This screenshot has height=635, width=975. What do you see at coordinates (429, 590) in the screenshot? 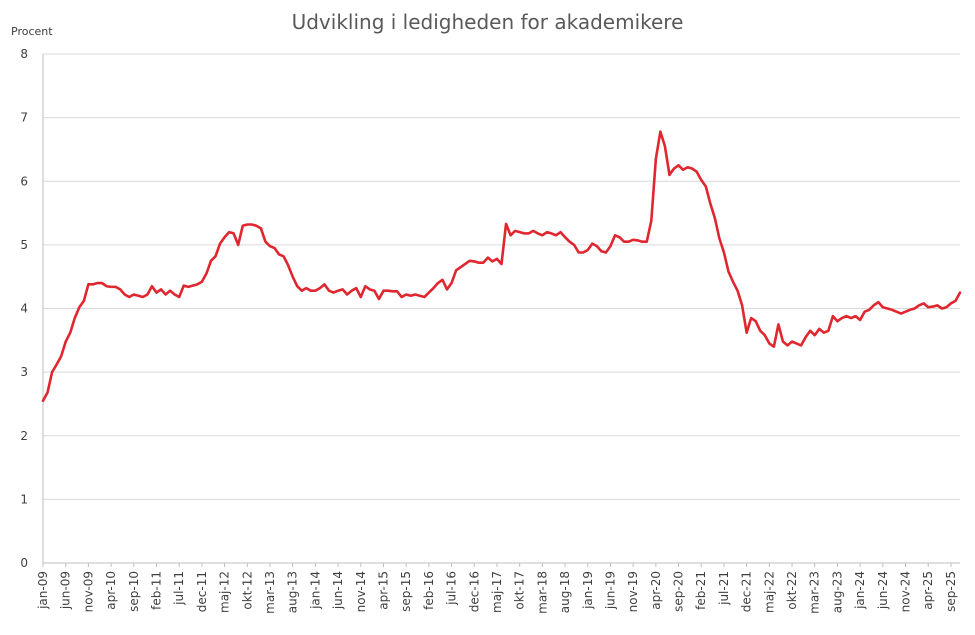
I see `x-tick-label: feb-16` at bounding box center [429, 590].